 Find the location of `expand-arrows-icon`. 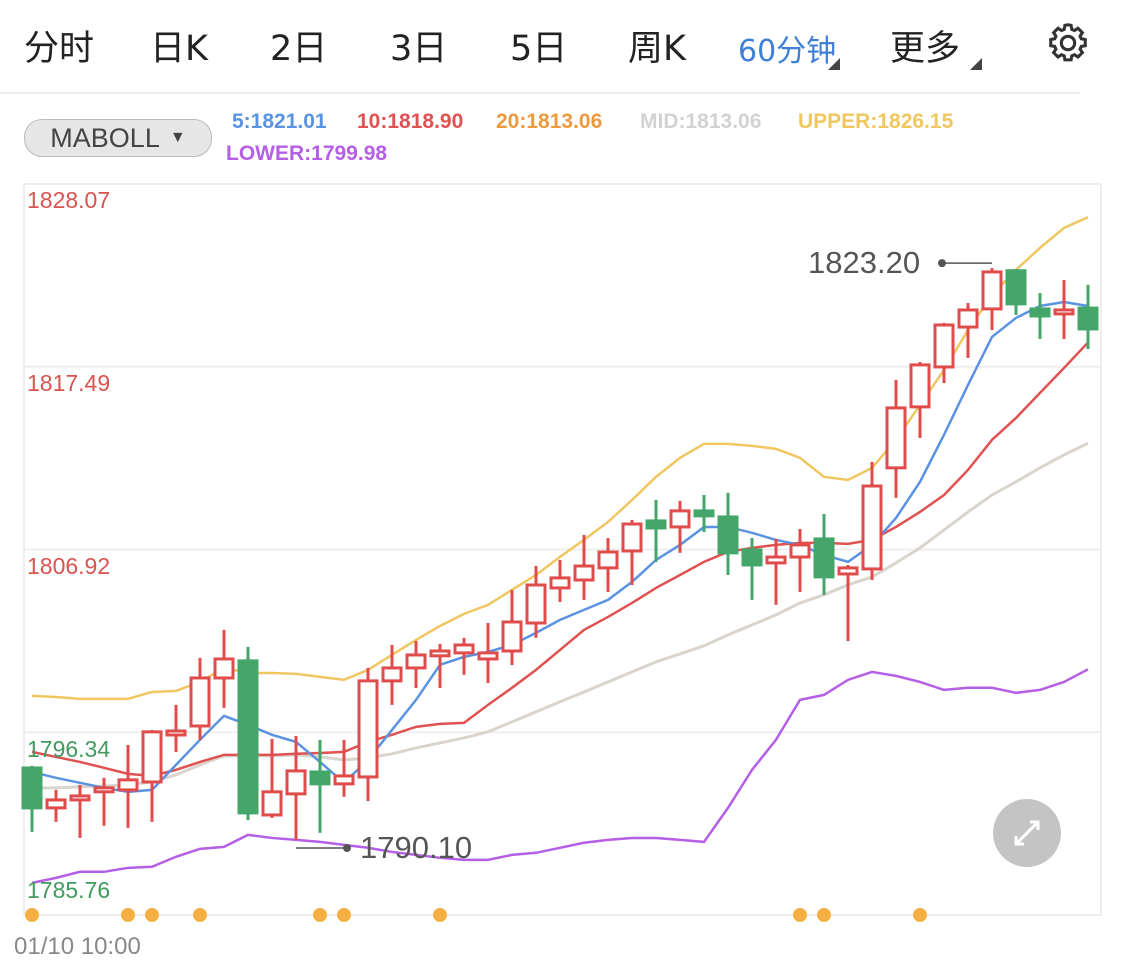

expand-arrows-icon is located at coordinates (1027, 833).